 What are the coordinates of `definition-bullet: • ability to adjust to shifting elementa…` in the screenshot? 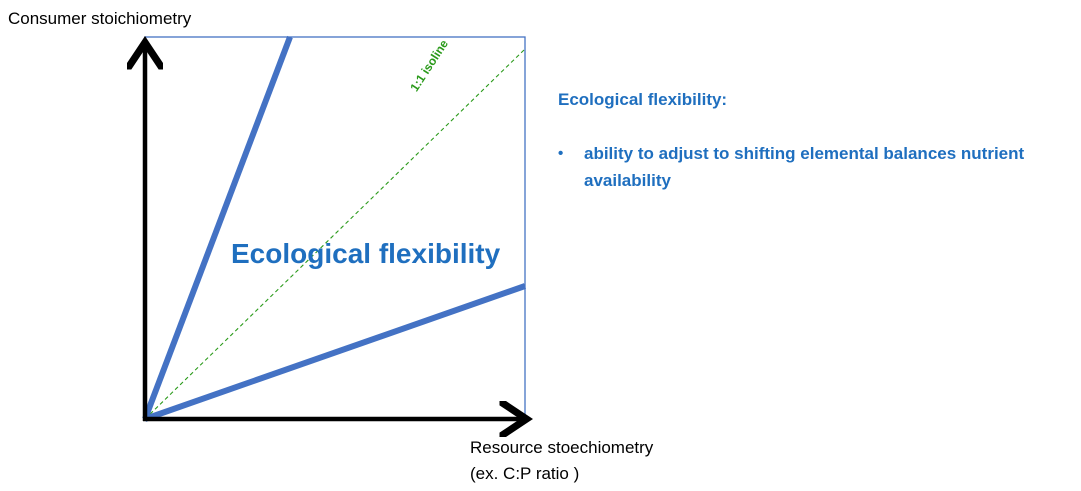 It's located at (818, 167).